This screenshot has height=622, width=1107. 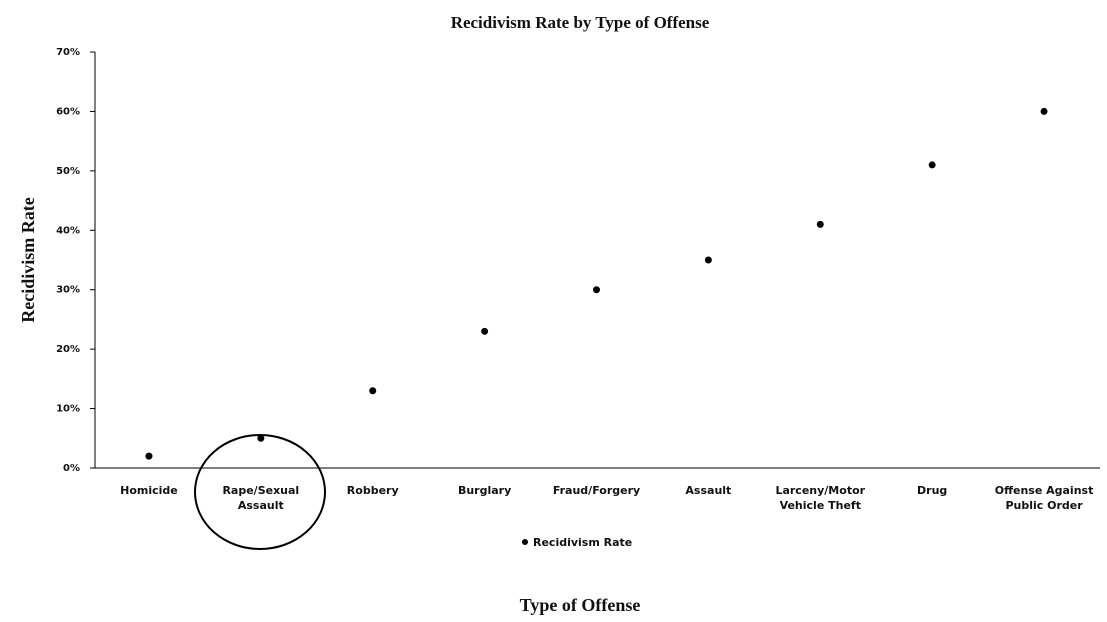 I want to click on y-tick-label: 40%, so click(x=68, y=230).